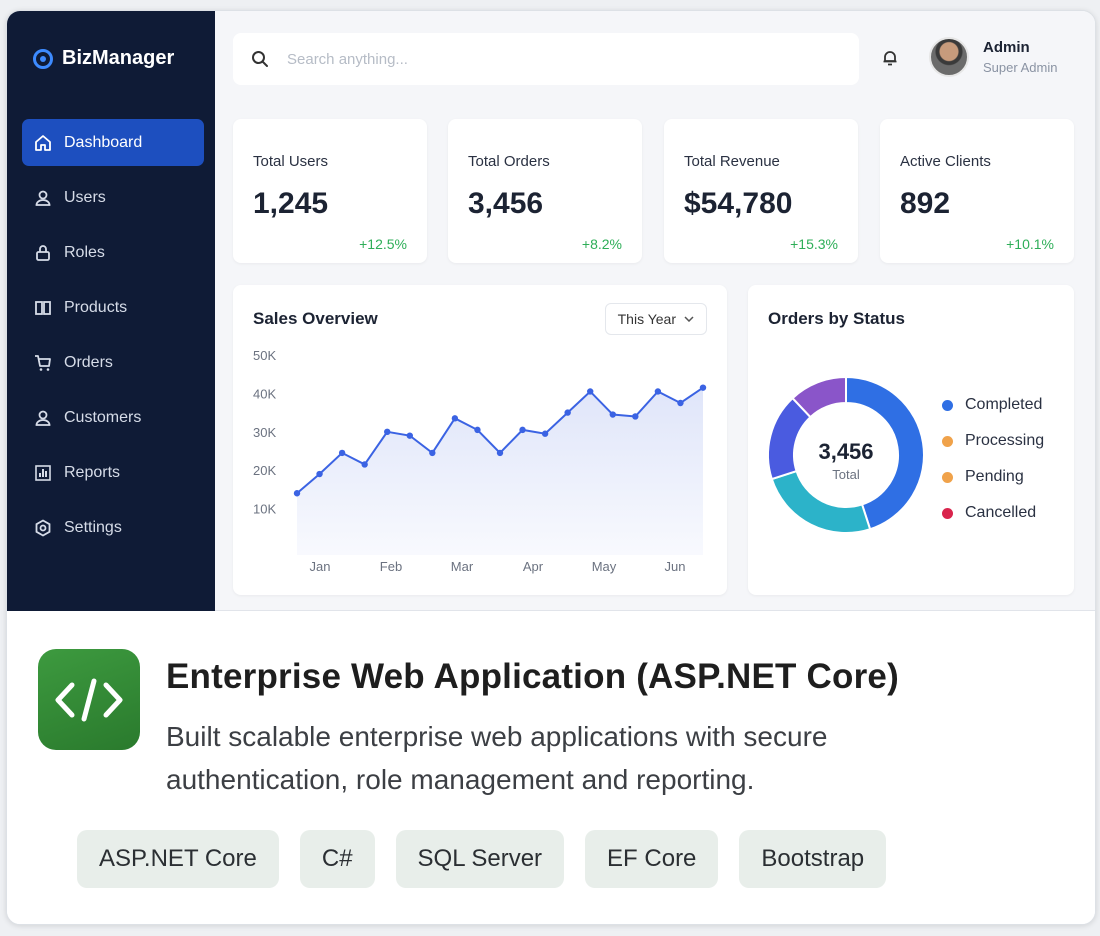 The image size is (1100, 936). I want to click on user-icon, so click(43, 198).